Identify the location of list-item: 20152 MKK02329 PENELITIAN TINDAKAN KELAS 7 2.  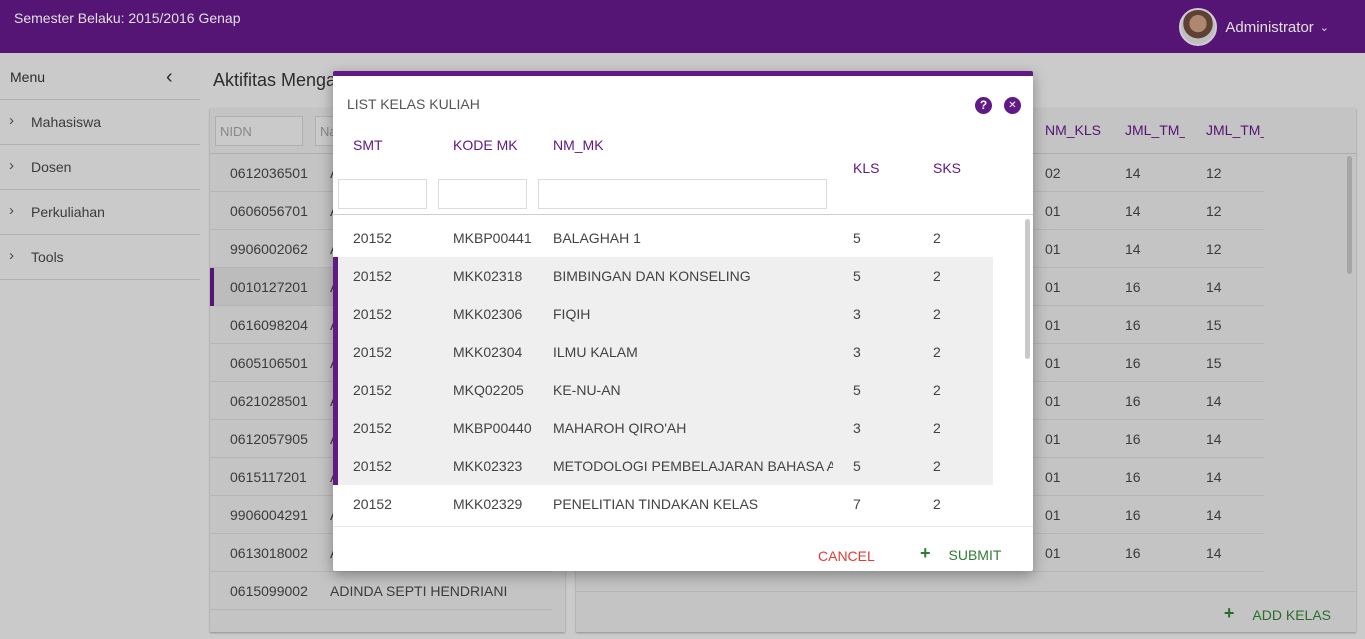
(663, 504).